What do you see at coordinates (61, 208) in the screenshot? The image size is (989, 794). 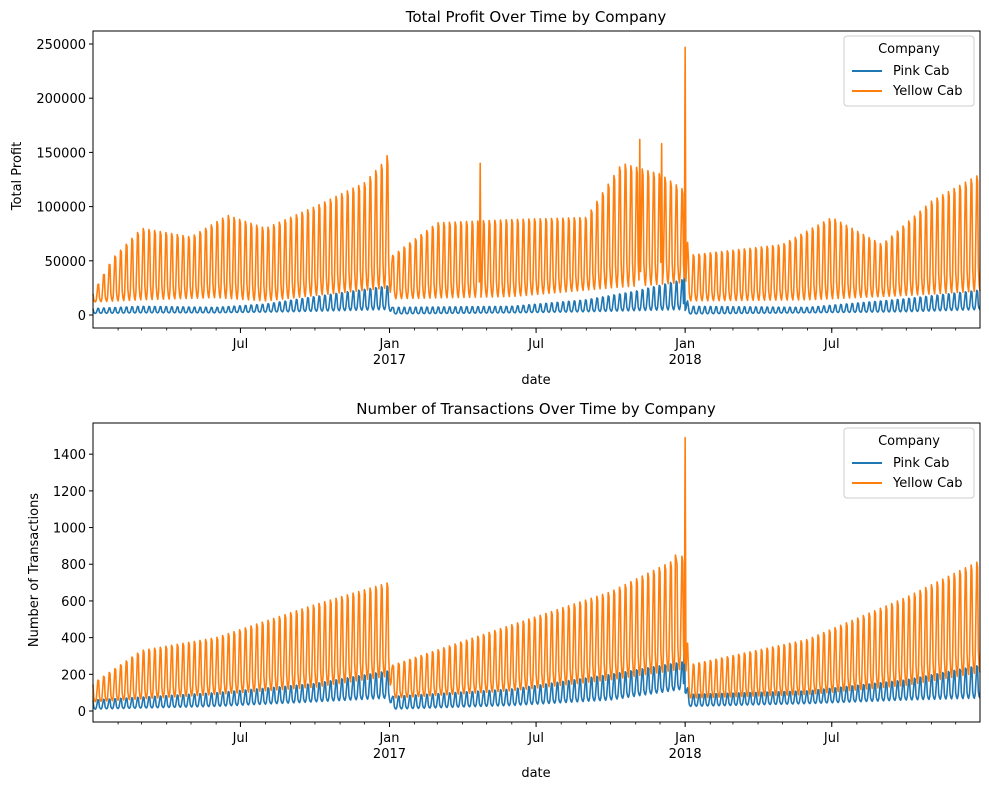 I see `y-tick-label: 100000` at bounding box center [61, 208].